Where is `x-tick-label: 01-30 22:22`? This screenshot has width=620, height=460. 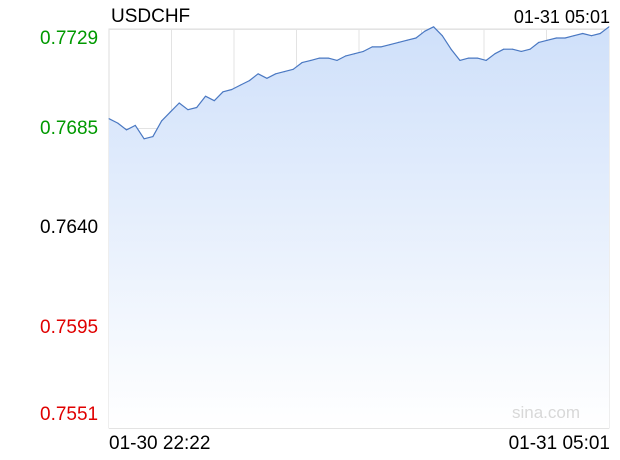 x-tick-label: 01-30 22:22 is located at coordinates (160, 443).